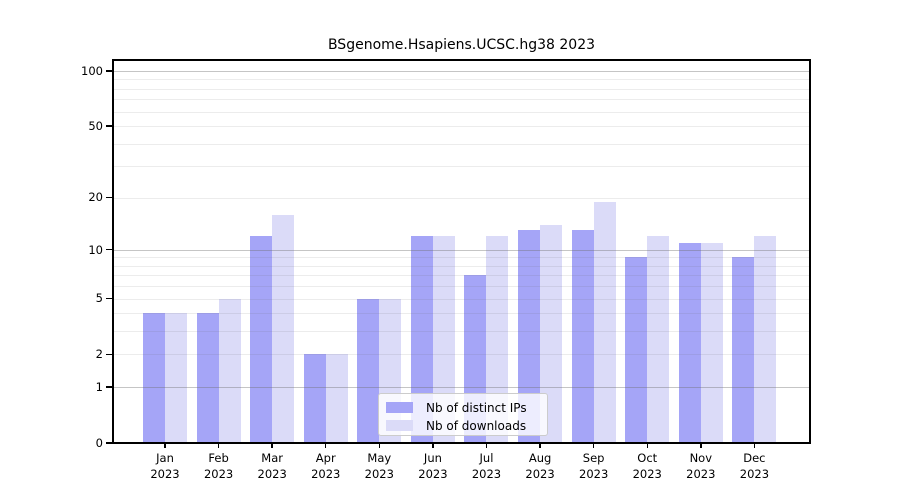 This screenshot has height=500, width=900. I want to click on bar-distinct-ips-jun, so click(421, 339).